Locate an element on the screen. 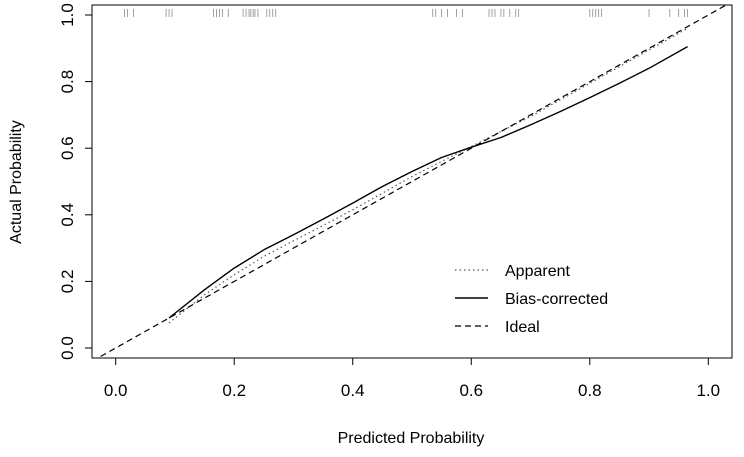 The width and height of the screenshot is (744, 457). legend-label: Ideal is located at coordinates (522, 327).